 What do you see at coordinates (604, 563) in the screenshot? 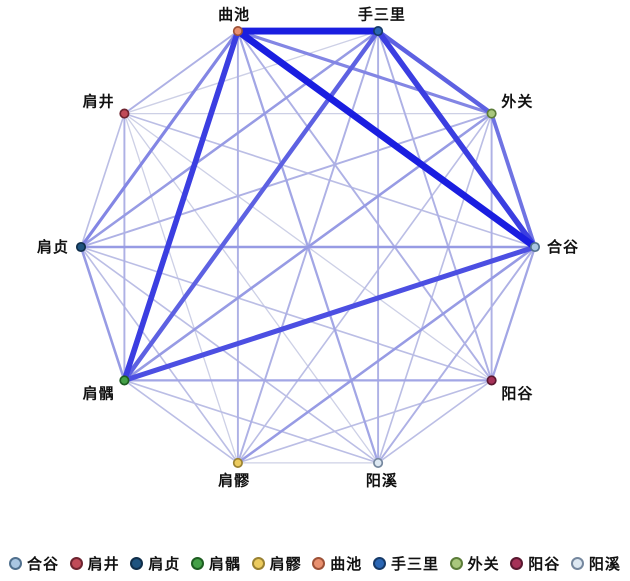
I see `legend-label: 阳溪` at bounding box center [604, 563].